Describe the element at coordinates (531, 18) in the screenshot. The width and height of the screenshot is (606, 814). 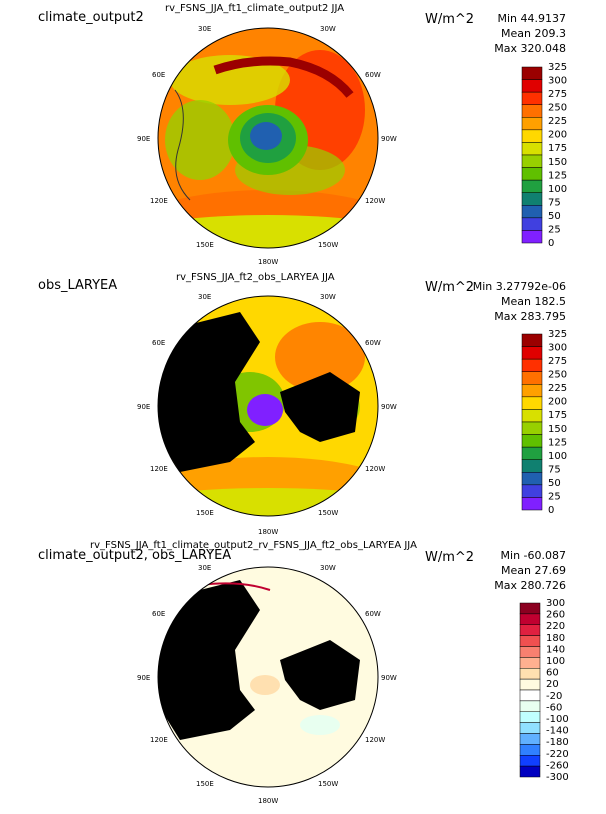
I see `stat-min: Min 44.9137` at that location.